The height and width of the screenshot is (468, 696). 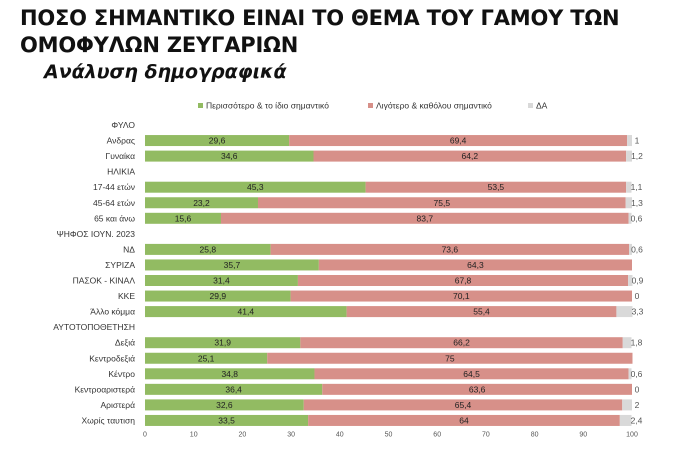 What do you see at coordinates (437, 434) in the screenshot?
I see `x-tick-label: 60` at bounding box center [437, 434].